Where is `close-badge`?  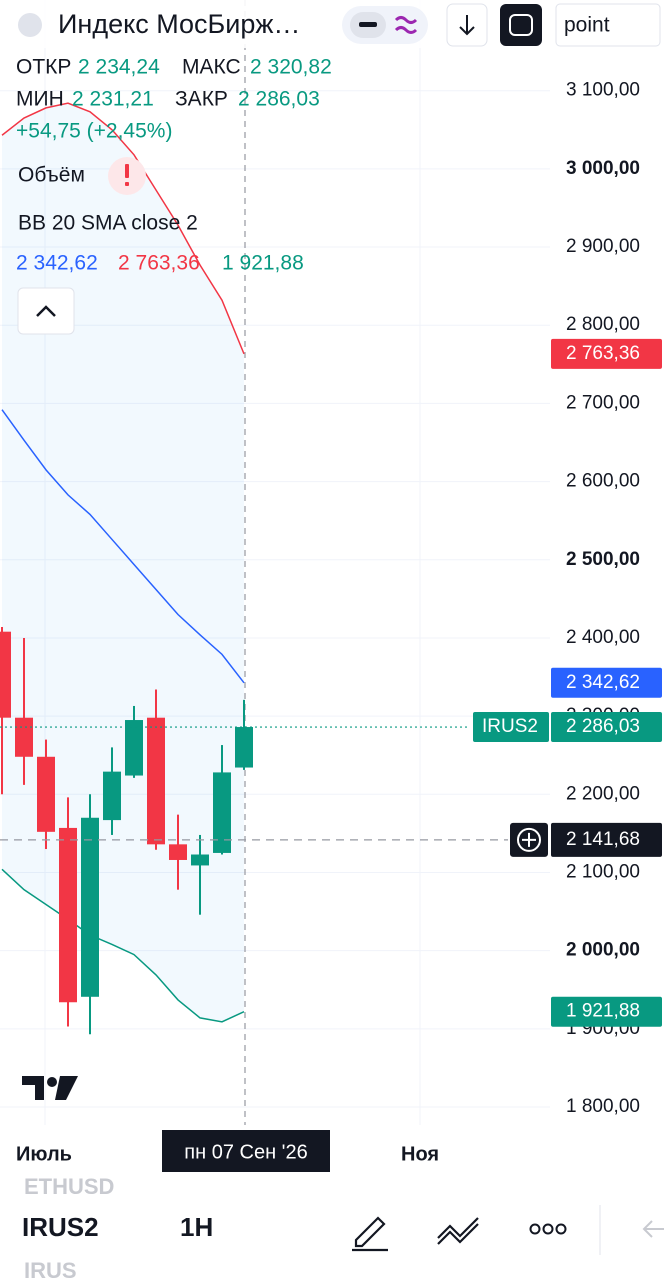
close-badge is located at coordinates (606, 727).